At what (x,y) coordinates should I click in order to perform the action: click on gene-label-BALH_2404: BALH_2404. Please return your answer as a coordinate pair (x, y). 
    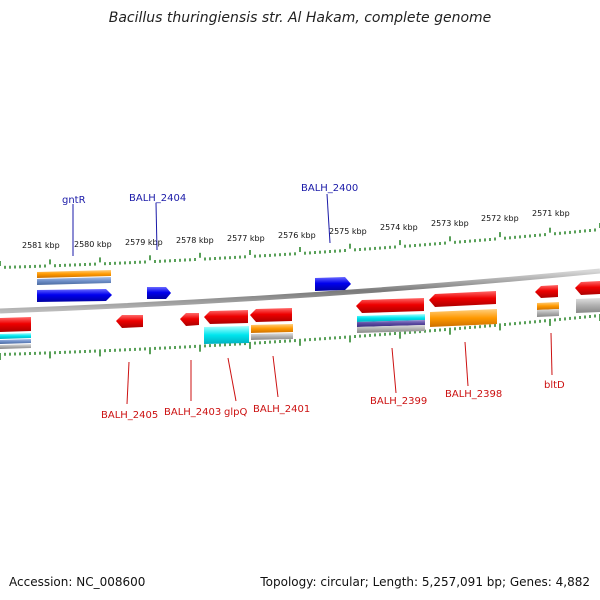
    Looking at the image, I should click on (157, 198).